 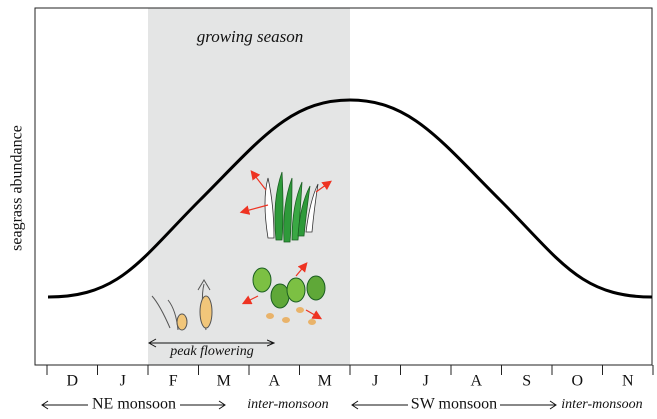 I want to click on period-label: SW monsoon, so click(x=454, y=404).